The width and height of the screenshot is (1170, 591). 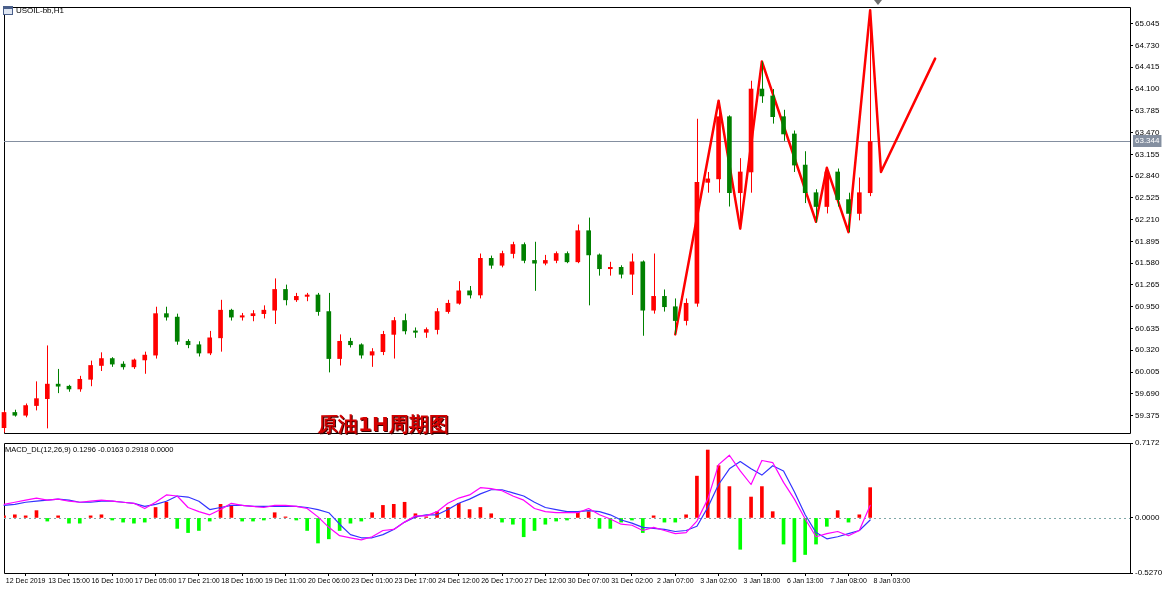 I want to click on y-tick-label: 62.210, so click(x=1148, y=219).